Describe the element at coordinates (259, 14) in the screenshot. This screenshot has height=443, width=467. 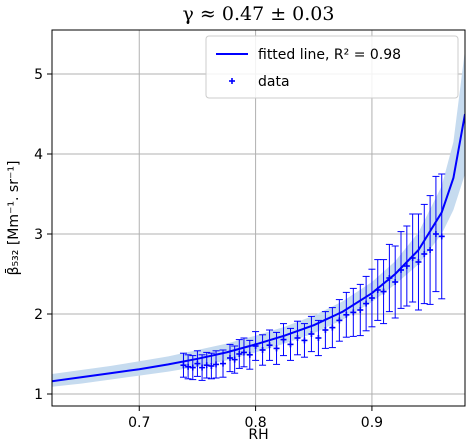
I see `chart-title: γ ≈ 0.47 ± 0.03` at that location.